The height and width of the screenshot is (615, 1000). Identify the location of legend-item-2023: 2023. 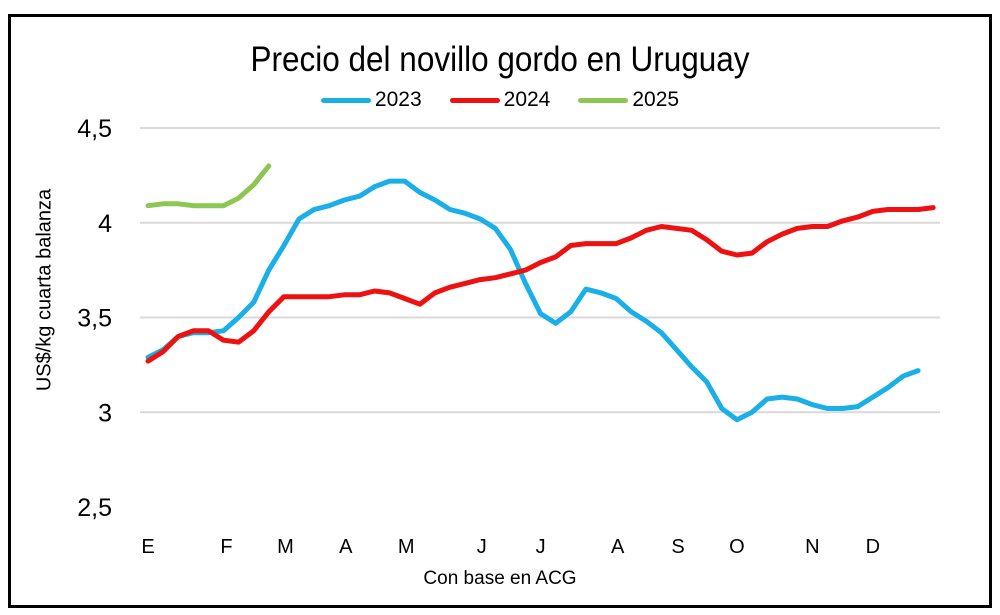
(371, 100).